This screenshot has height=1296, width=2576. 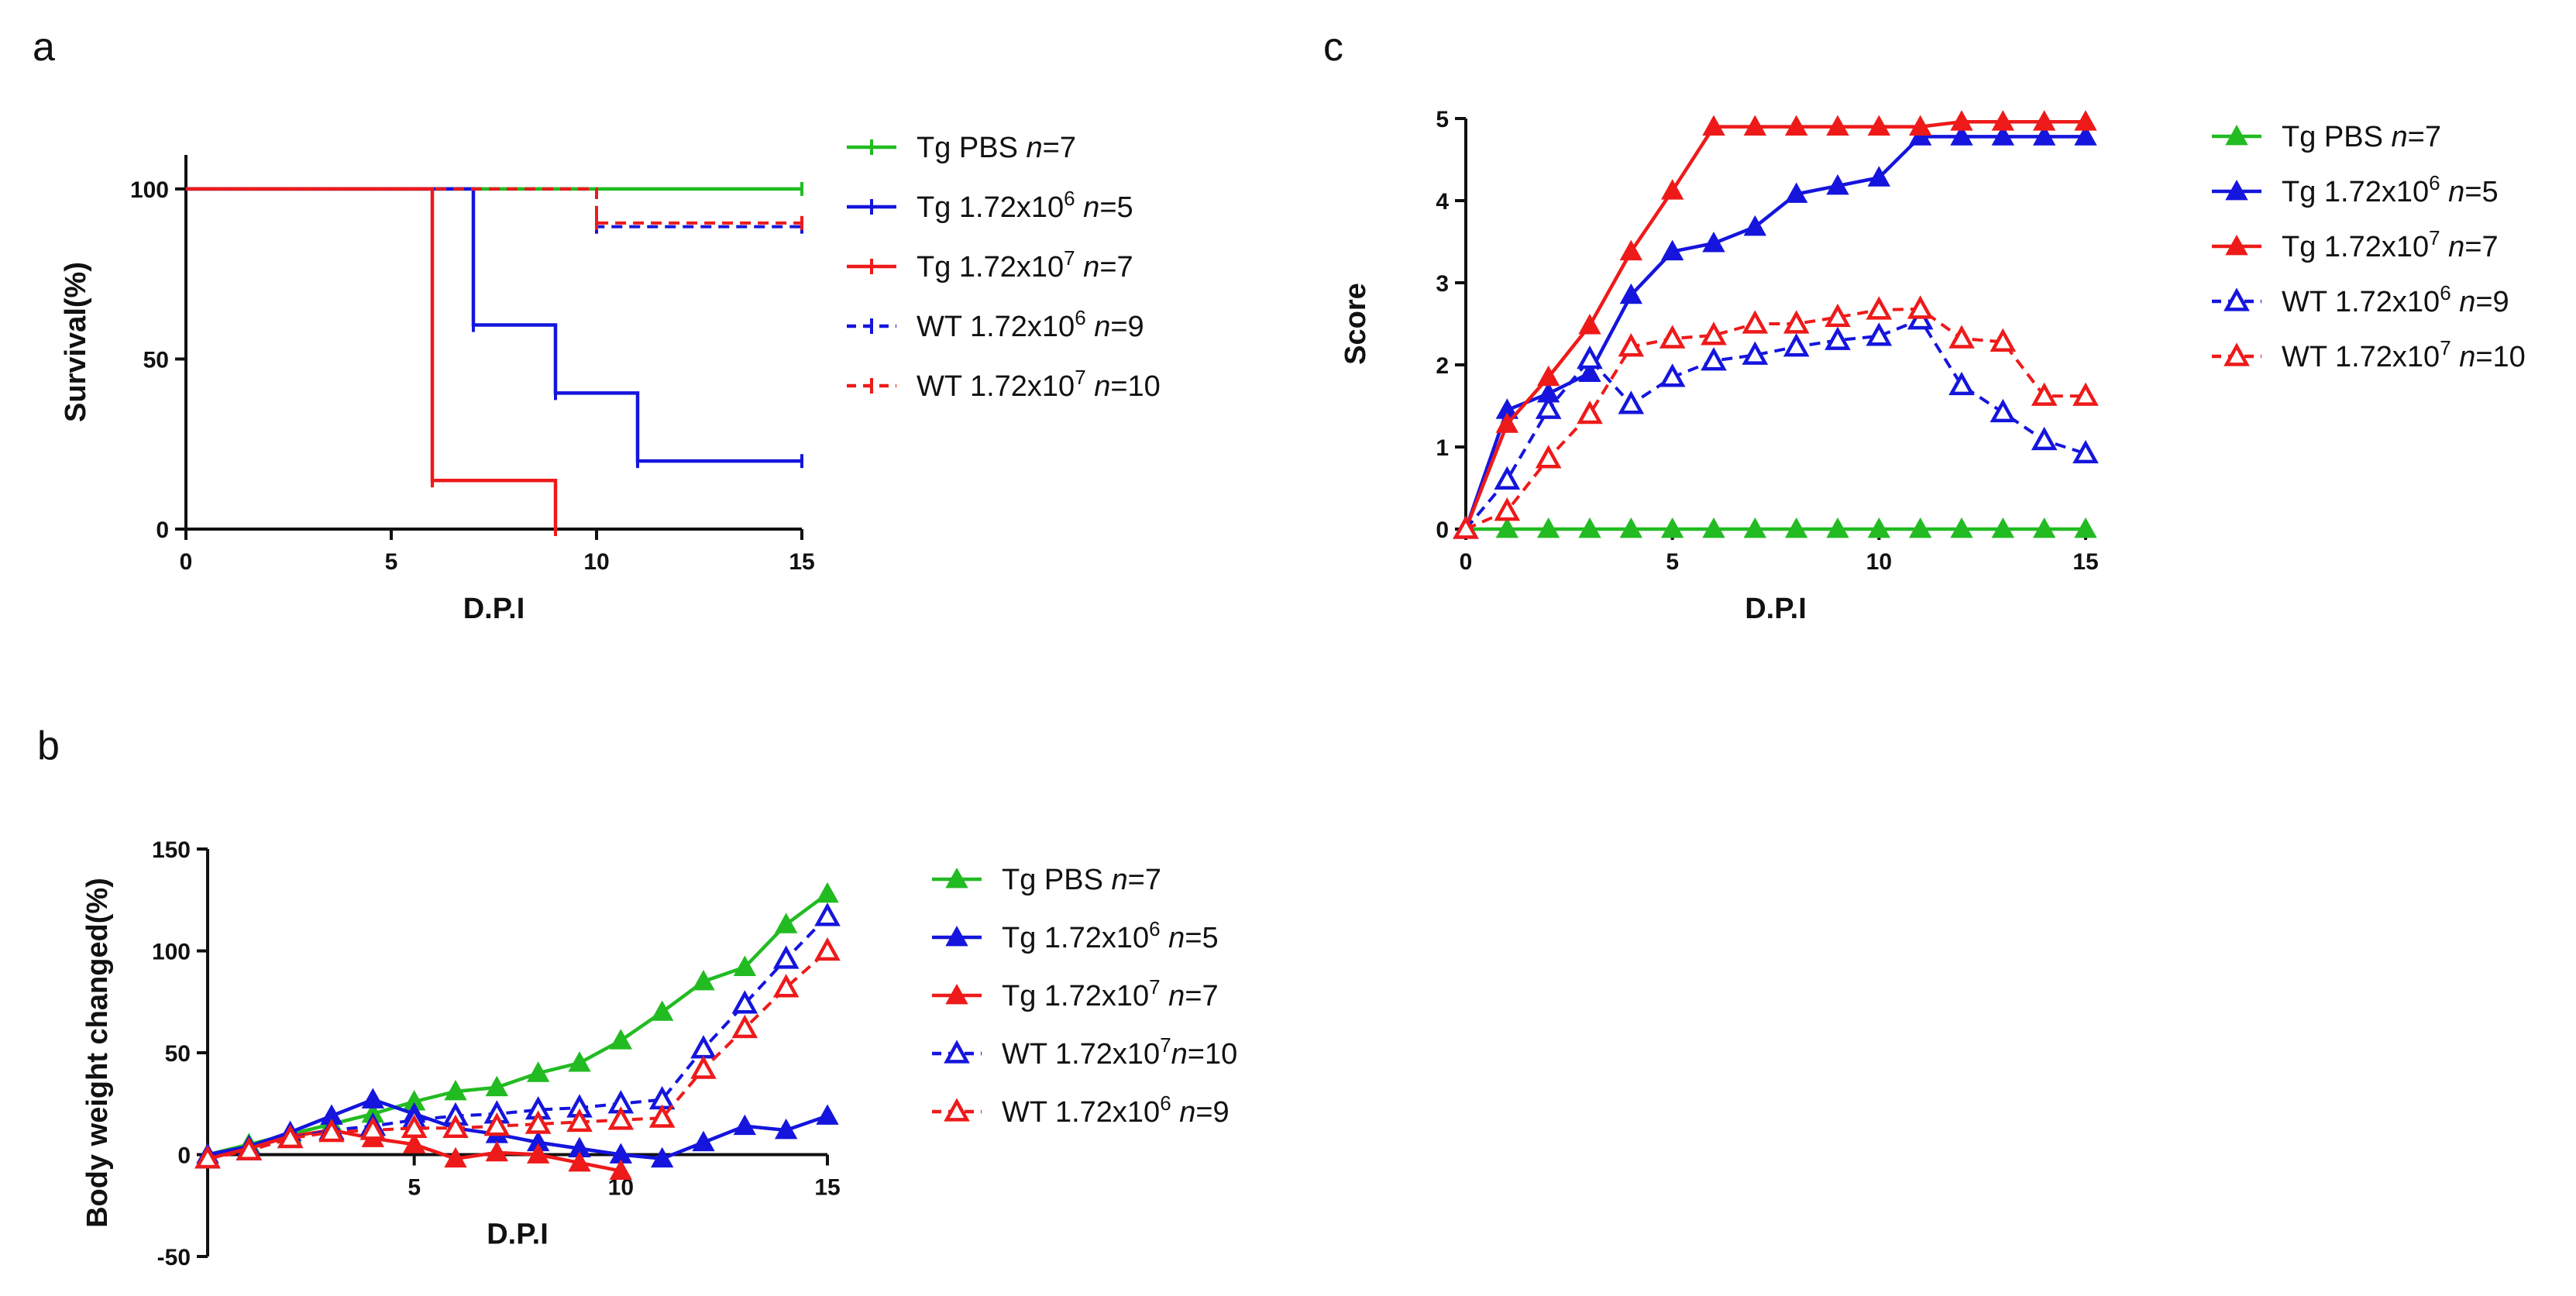 What do you see at coordinates (2500, 357) in the screenshot?
I see `legend-label-n-value: =10` at bounding box center [2500, 357].